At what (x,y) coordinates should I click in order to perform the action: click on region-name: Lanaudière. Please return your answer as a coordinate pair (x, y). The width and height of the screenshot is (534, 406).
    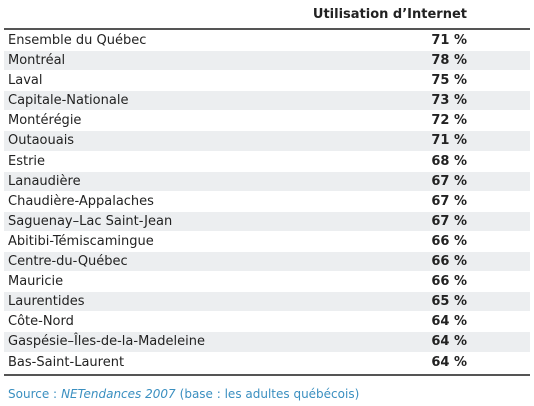
    Looking at the image, I should click on (44, 181).